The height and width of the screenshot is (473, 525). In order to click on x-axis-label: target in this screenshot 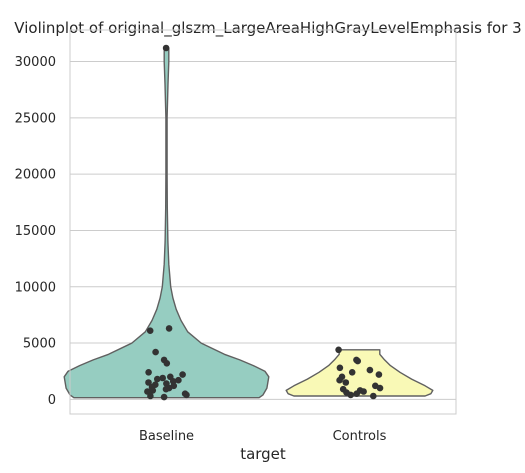, I will do `click(263, 454)`.